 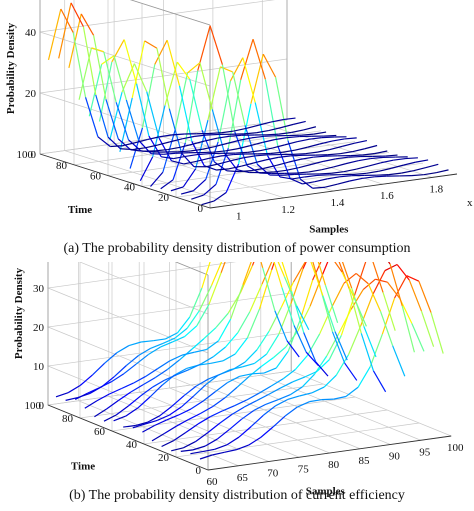 I want to click on y-tick-label-2: 40, so click(x=130, y=187).